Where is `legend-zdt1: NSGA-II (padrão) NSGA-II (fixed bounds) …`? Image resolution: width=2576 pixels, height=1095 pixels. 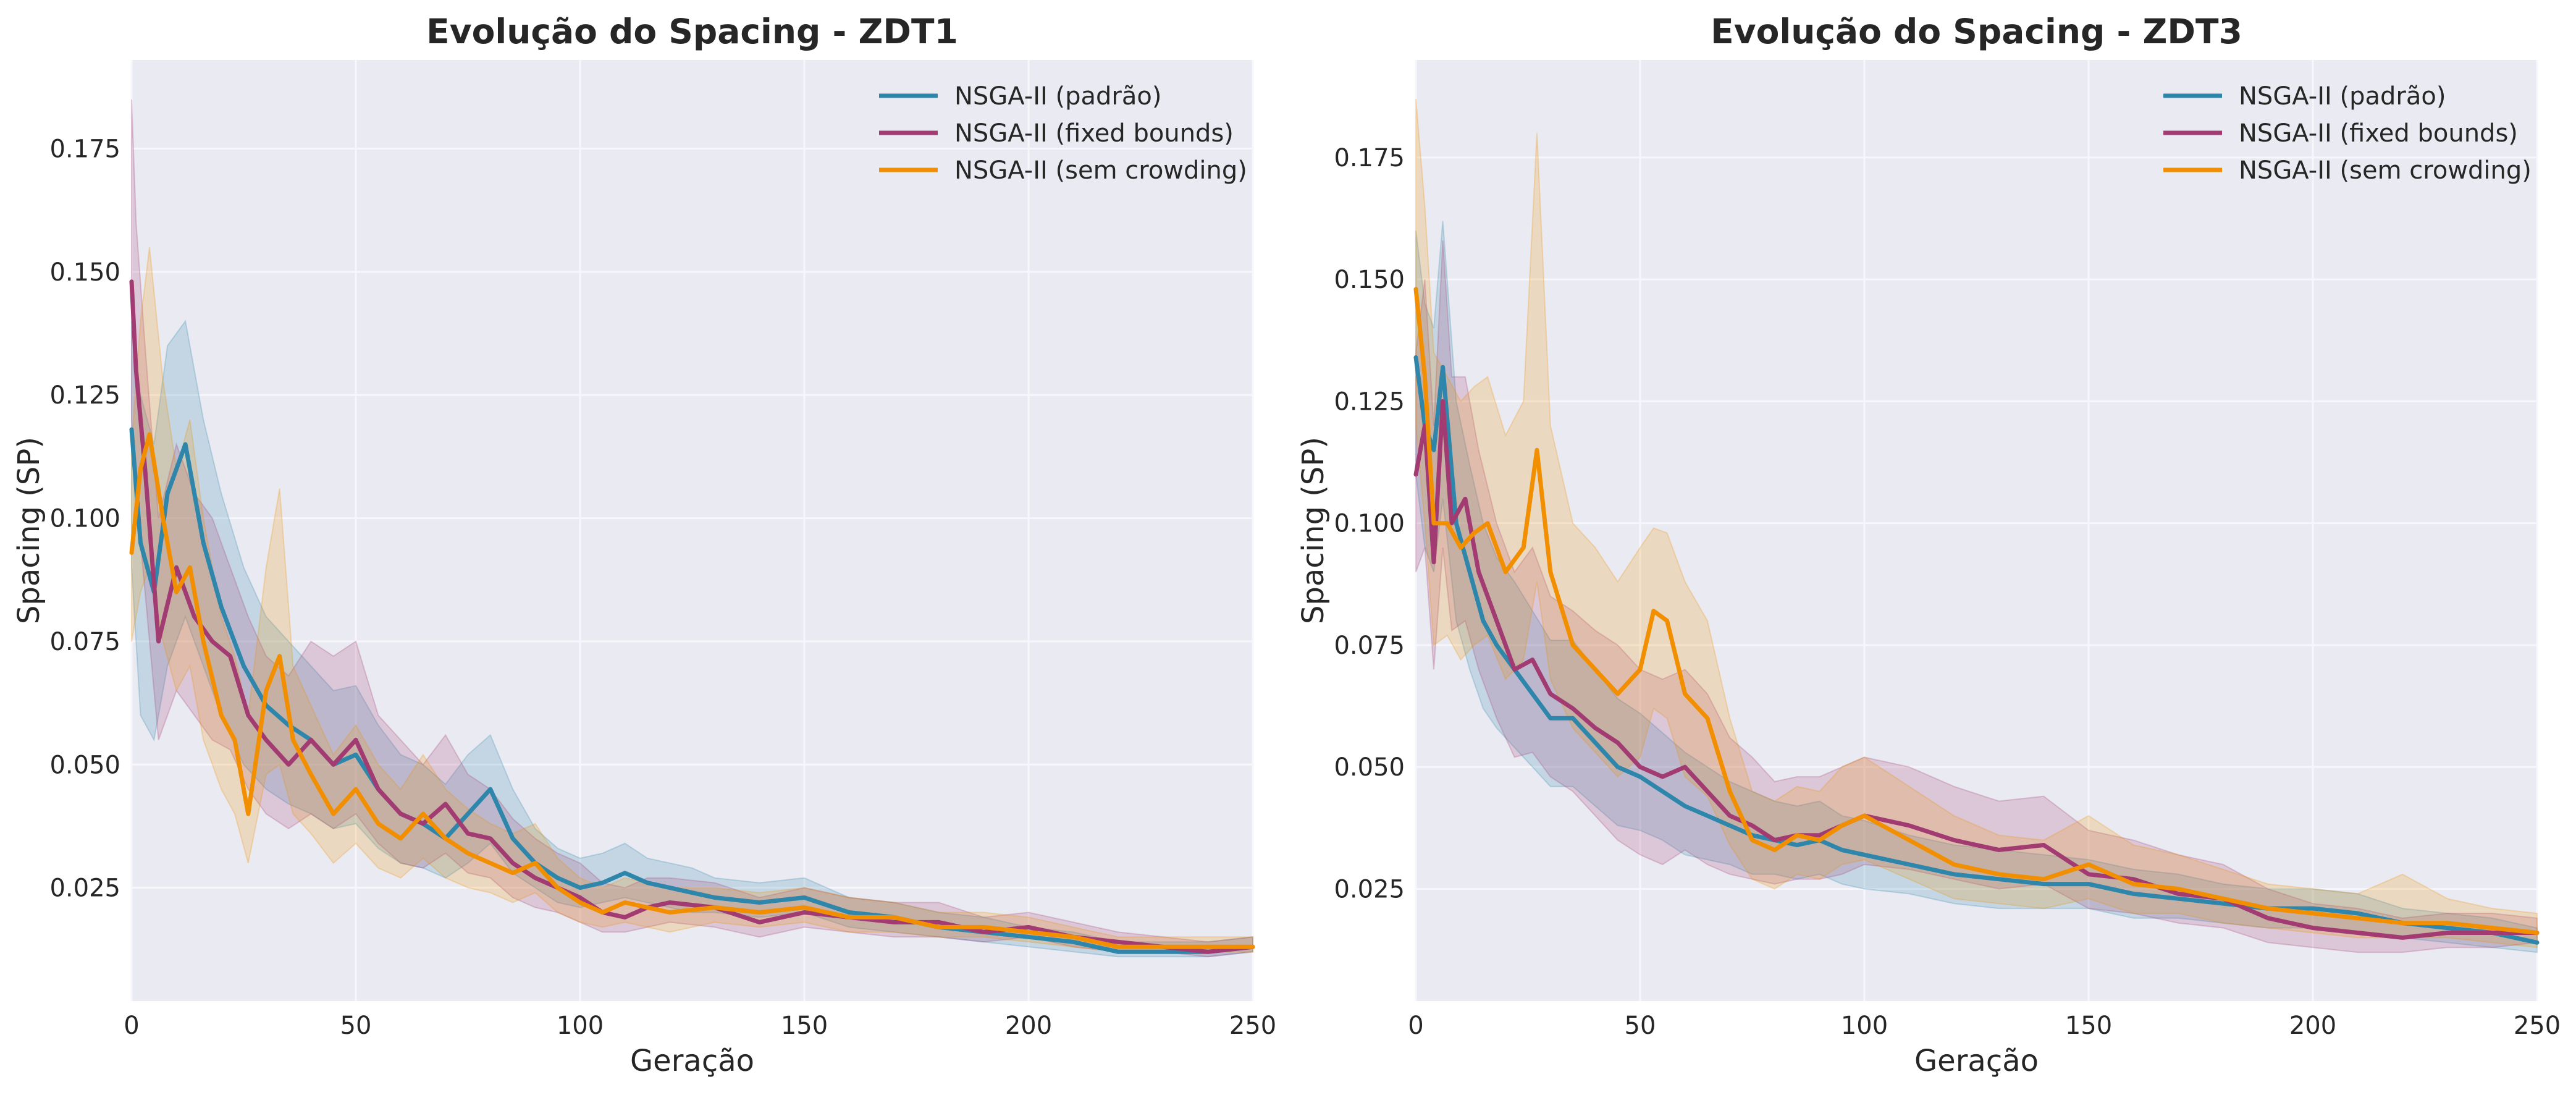
legend-zdt1: NSGA-II (padrão) NSGA-II (fixed bounds) … is located at coordinates (1063, 133).